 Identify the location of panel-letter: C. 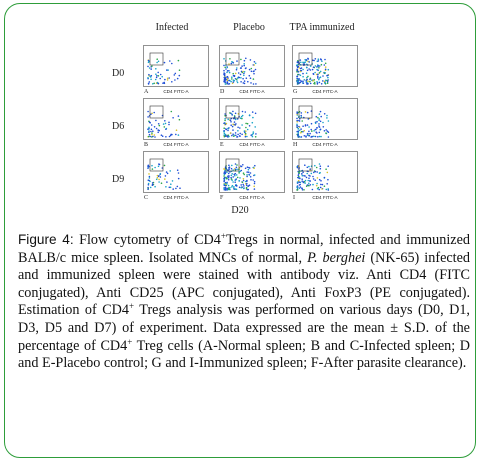
(146, 198).